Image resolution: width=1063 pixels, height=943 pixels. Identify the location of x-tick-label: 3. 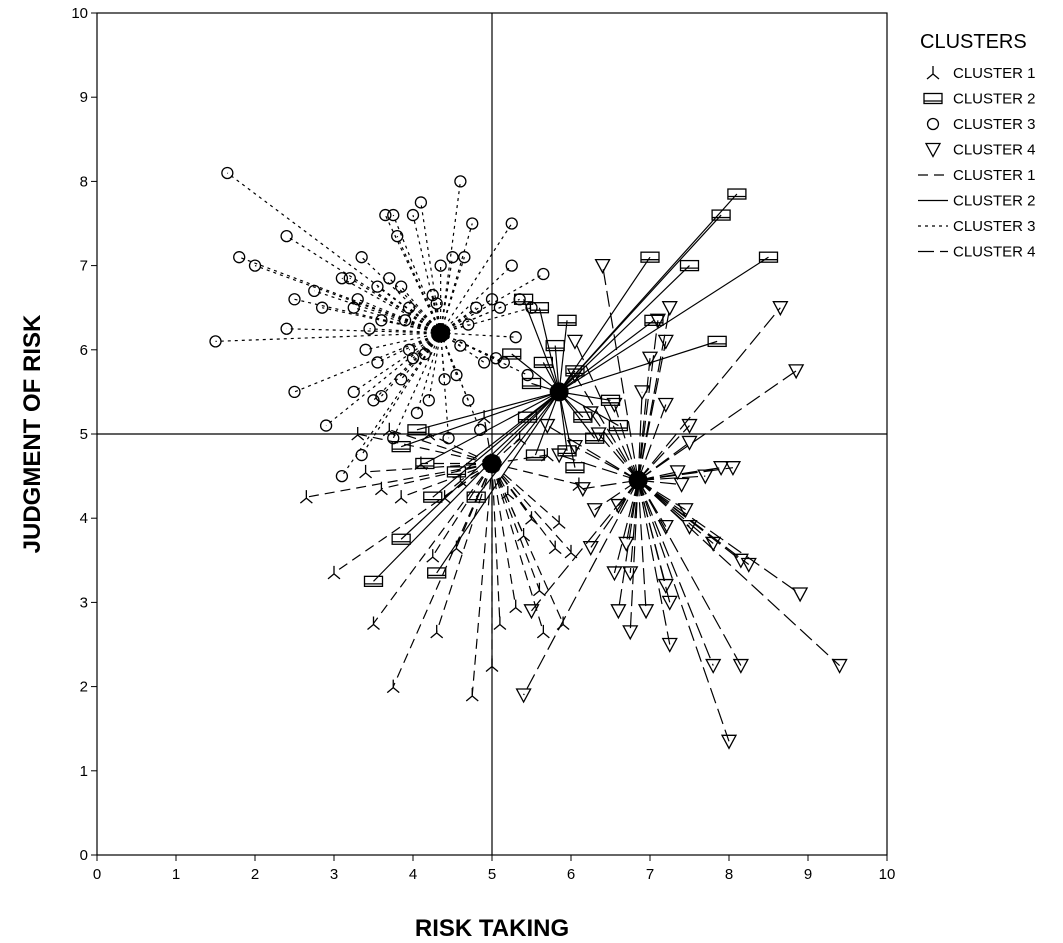
(334, 874).